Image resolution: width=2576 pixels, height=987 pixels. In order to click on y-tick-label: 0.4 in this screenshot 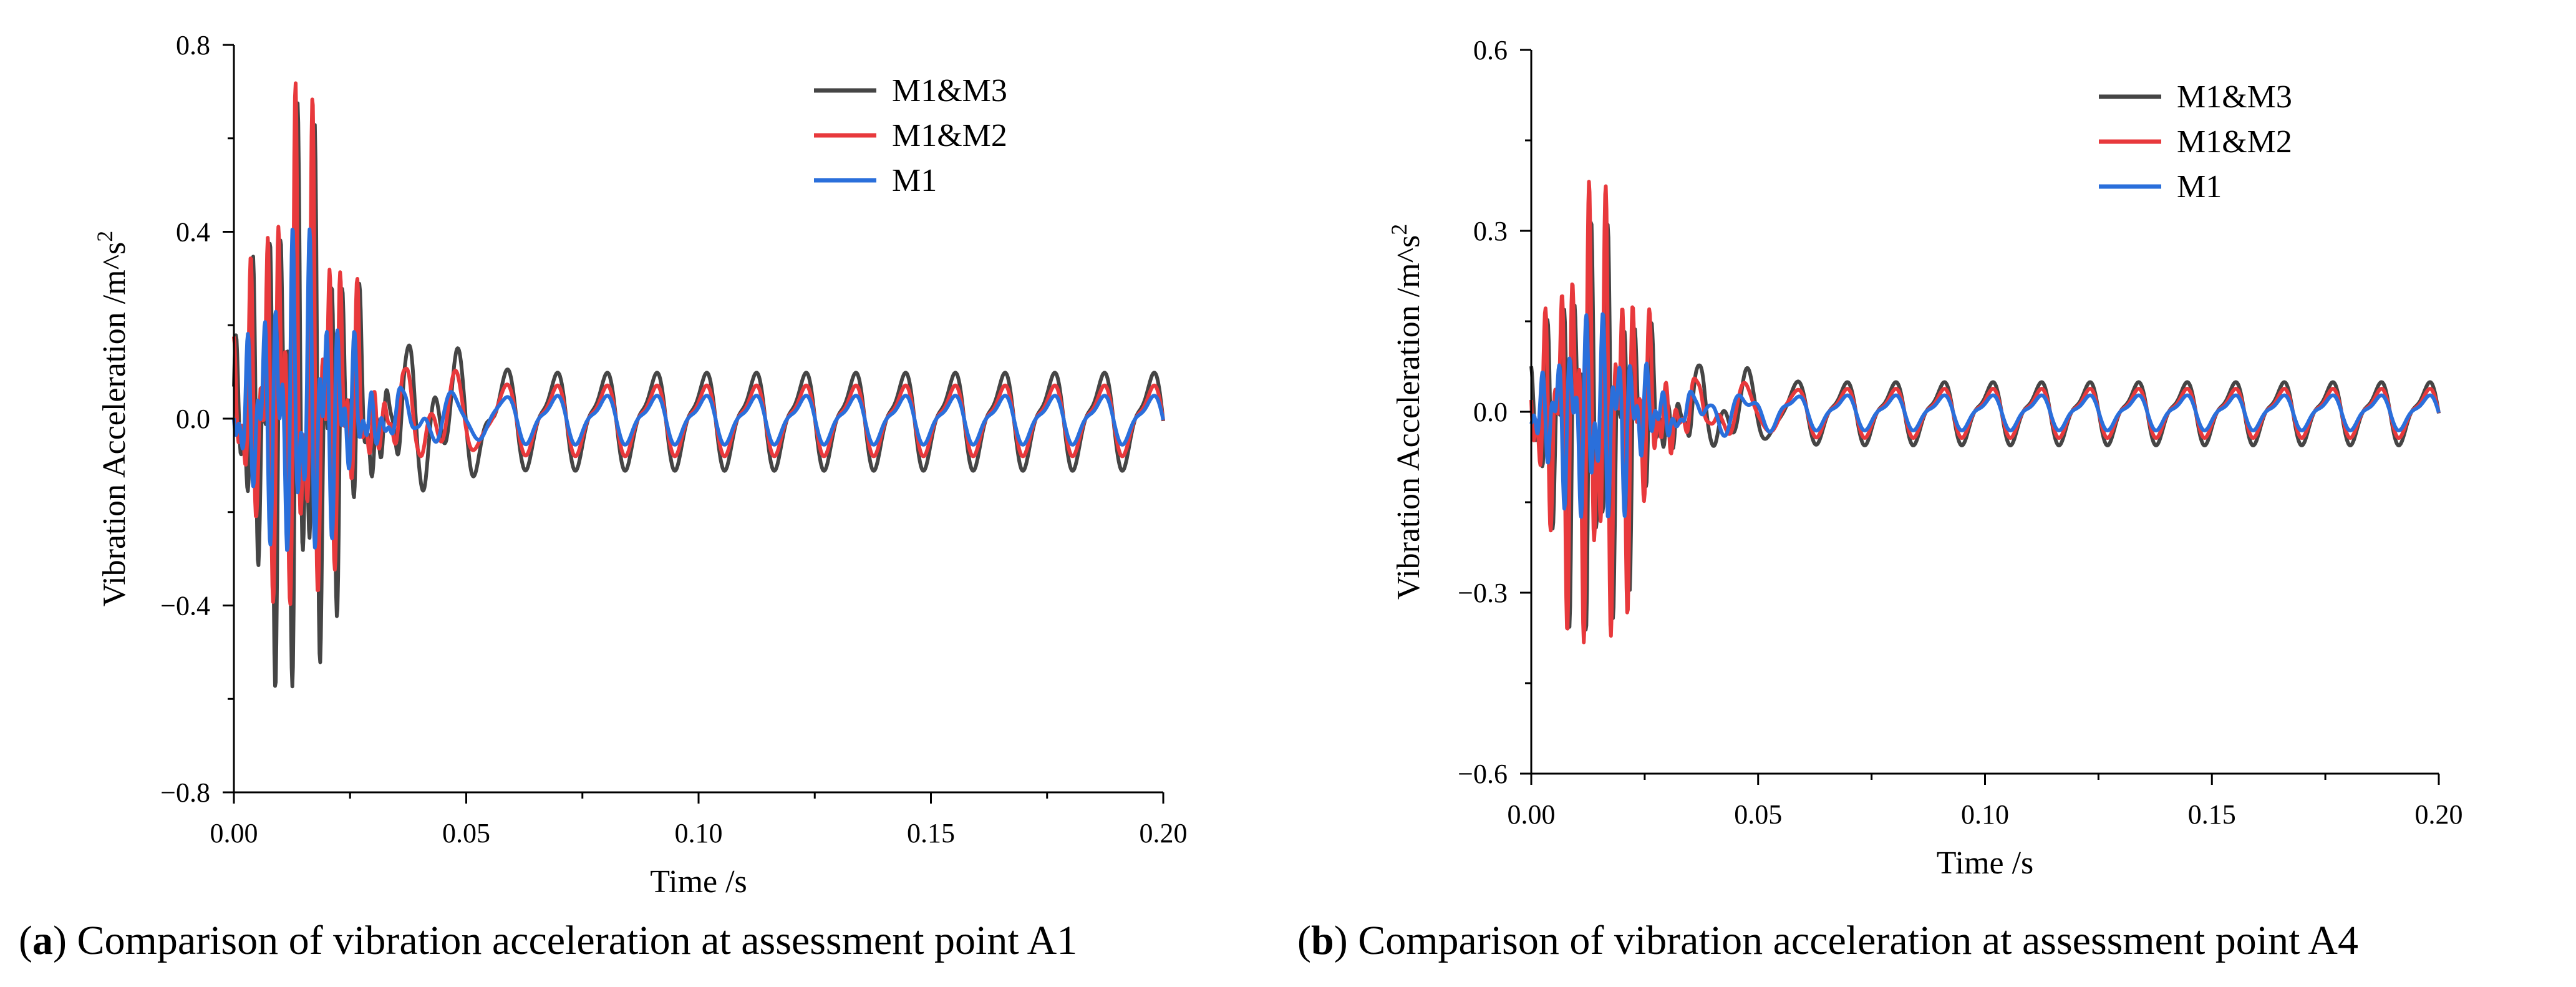, I will do `click(193, 232)`.